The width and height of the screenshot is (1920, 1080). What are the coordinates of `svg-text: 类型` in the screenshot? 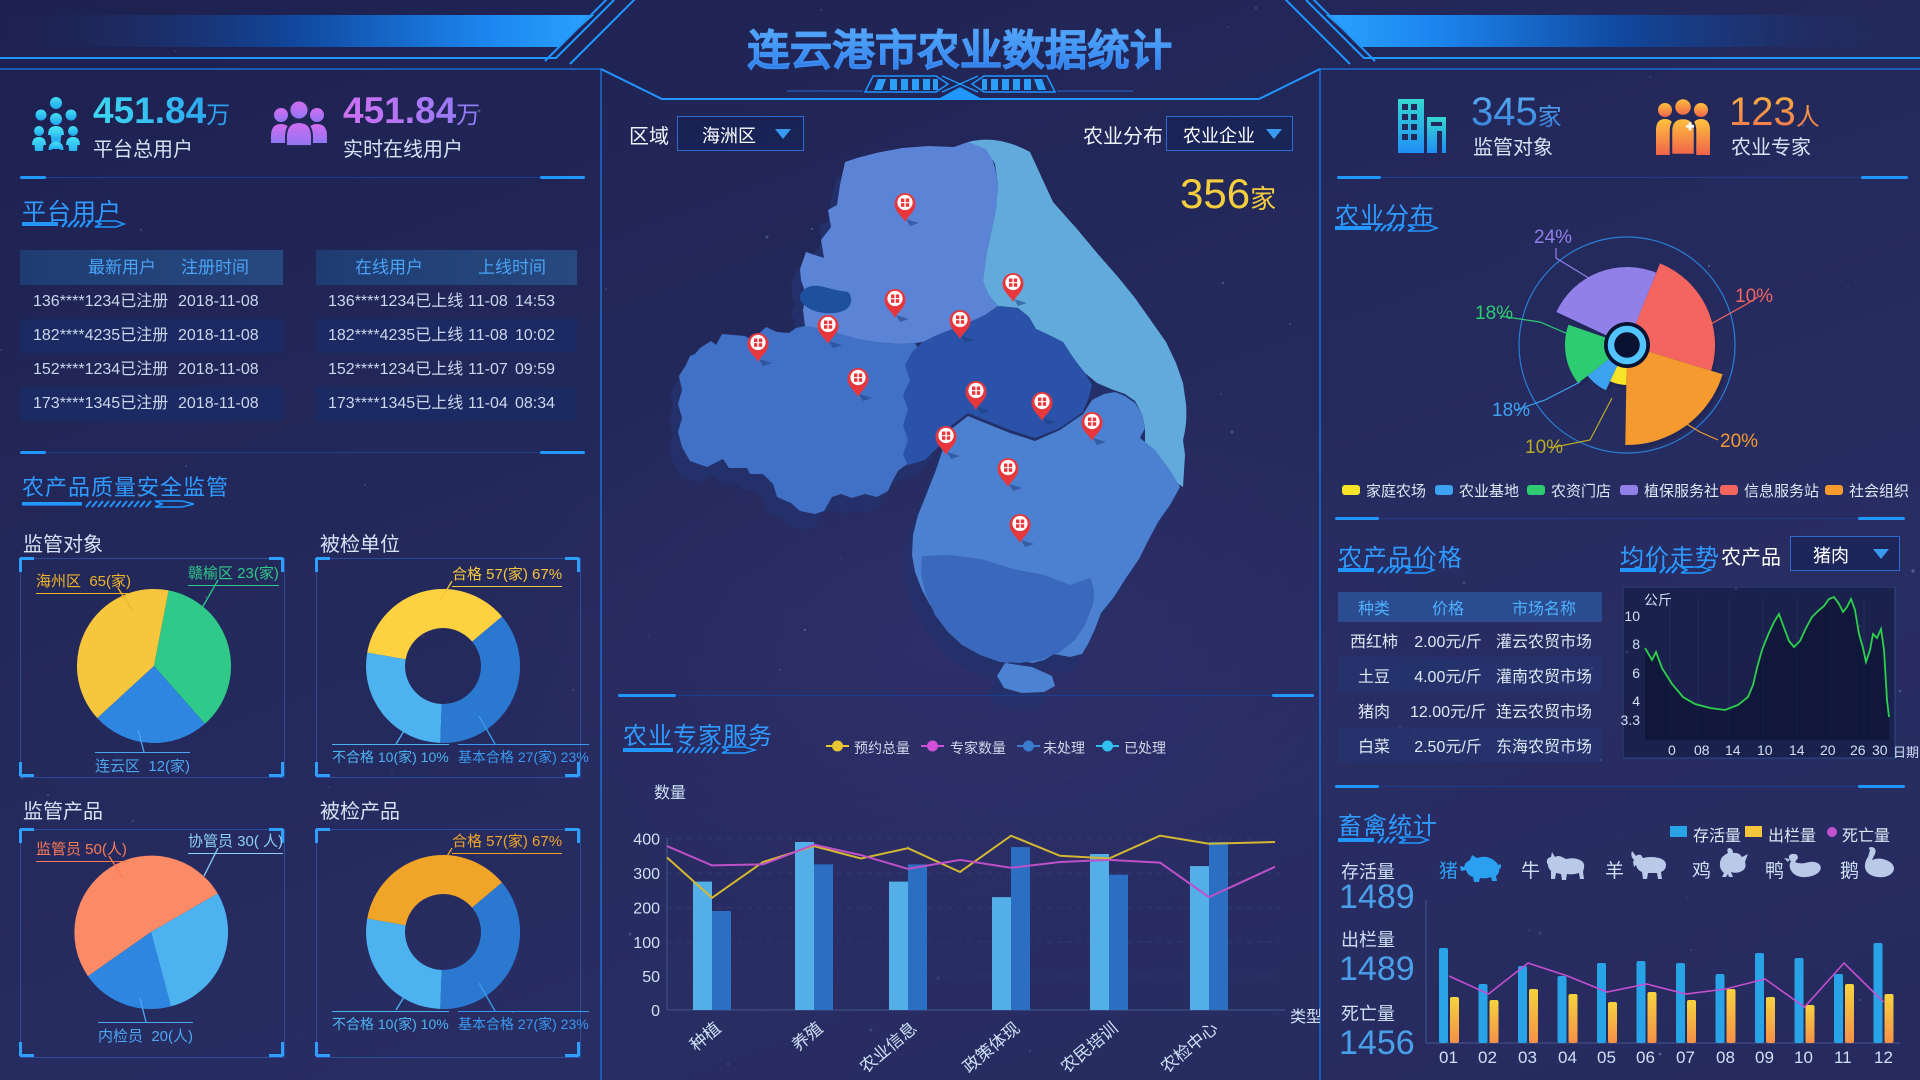 It's located at (1305, 1017).